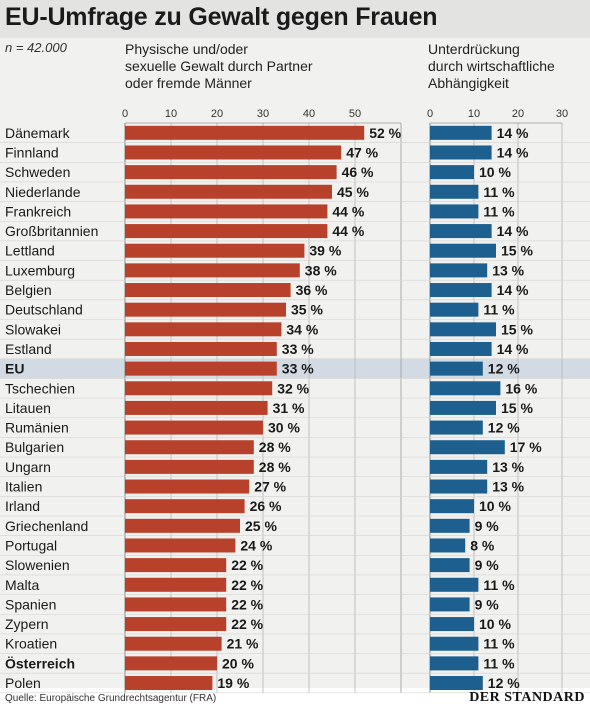  What do you see at coordinates (221, 17) in the screenshot?
I see `chart-title: EU-Umfrage zu Gewalt gegen Frauen` at bounding box center [221, 17].